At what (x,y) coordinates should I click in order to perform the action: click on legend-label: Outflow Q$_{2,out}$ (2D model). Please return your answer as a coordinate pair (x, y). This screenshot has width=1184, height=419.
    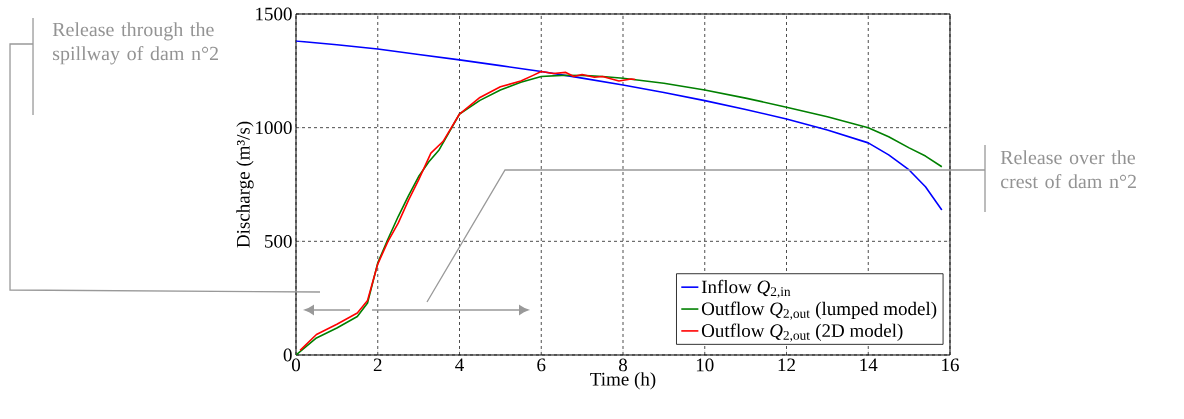
    Looking at the image, I should click on (802, 332).